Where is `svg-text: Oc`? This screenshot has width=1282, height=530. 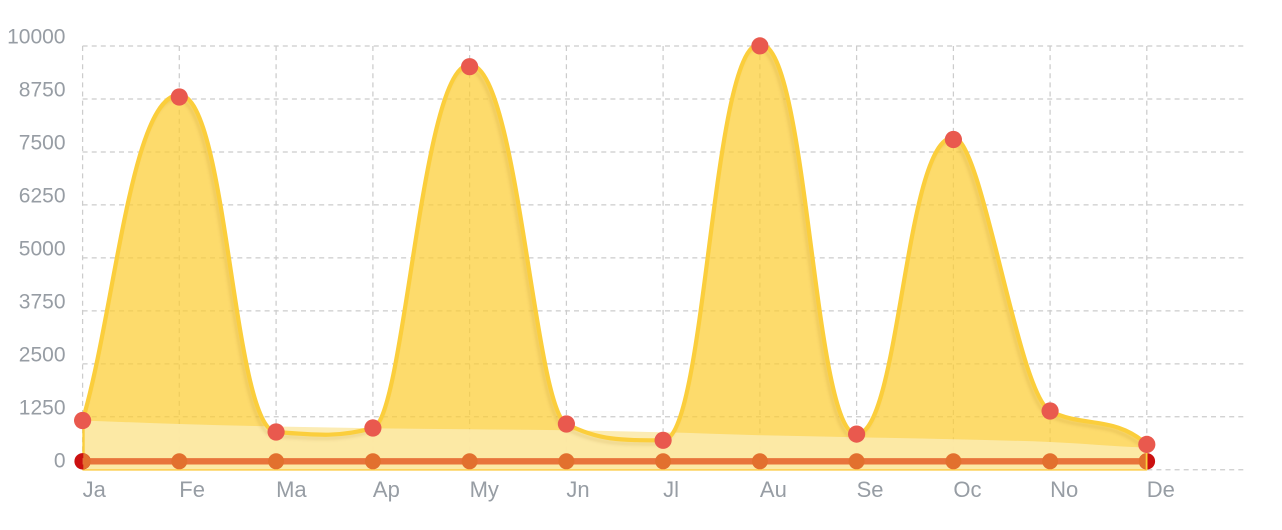 svg-text: Oc is located at coordinates (967, 489).